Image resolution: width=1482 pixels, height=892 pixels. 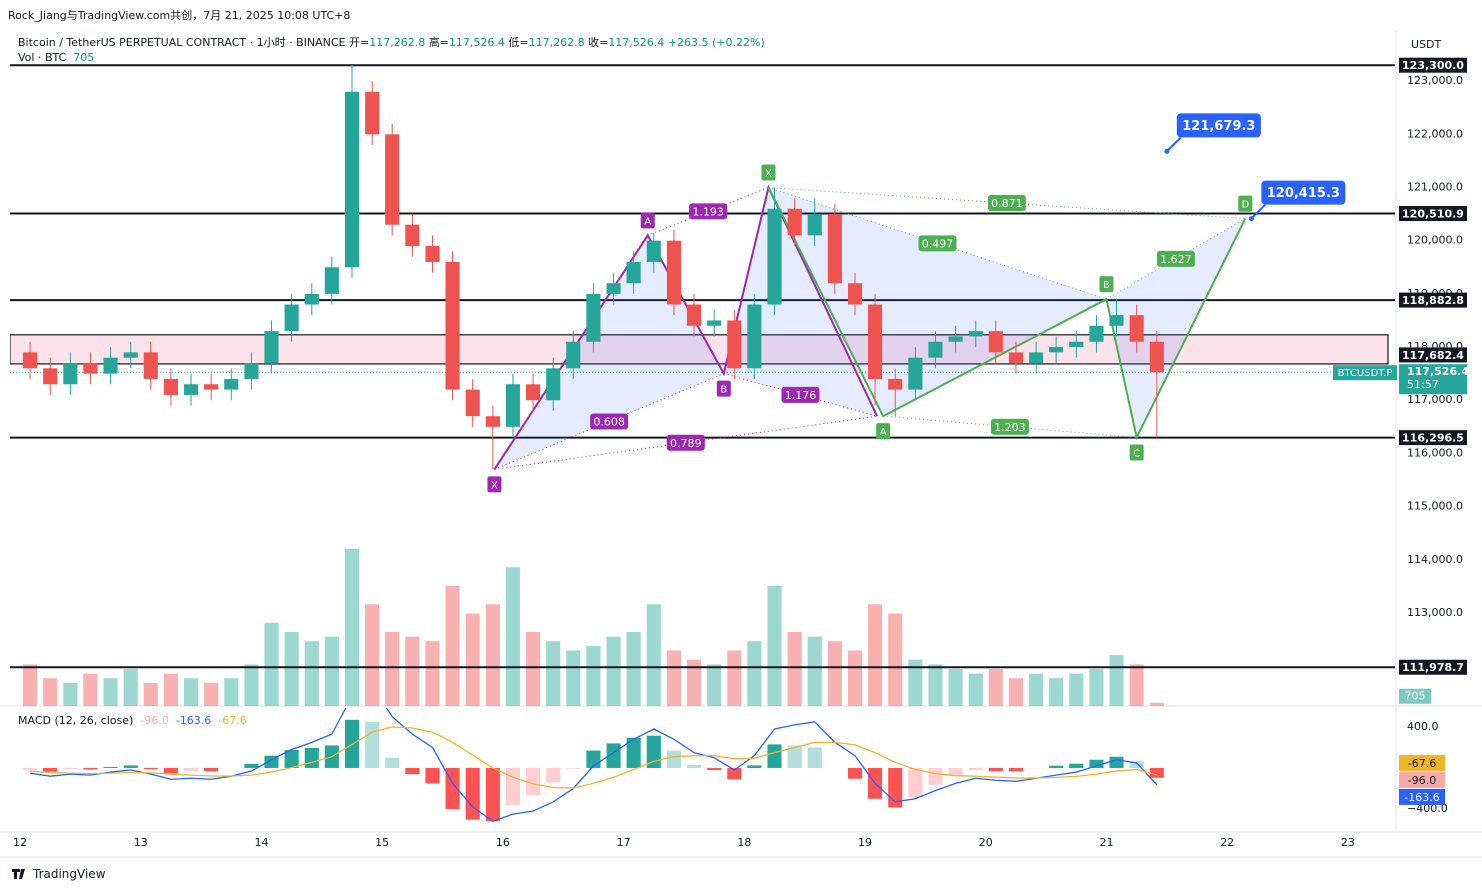 I want to click on x-tick-label: 12, so click(x=20, y=842).